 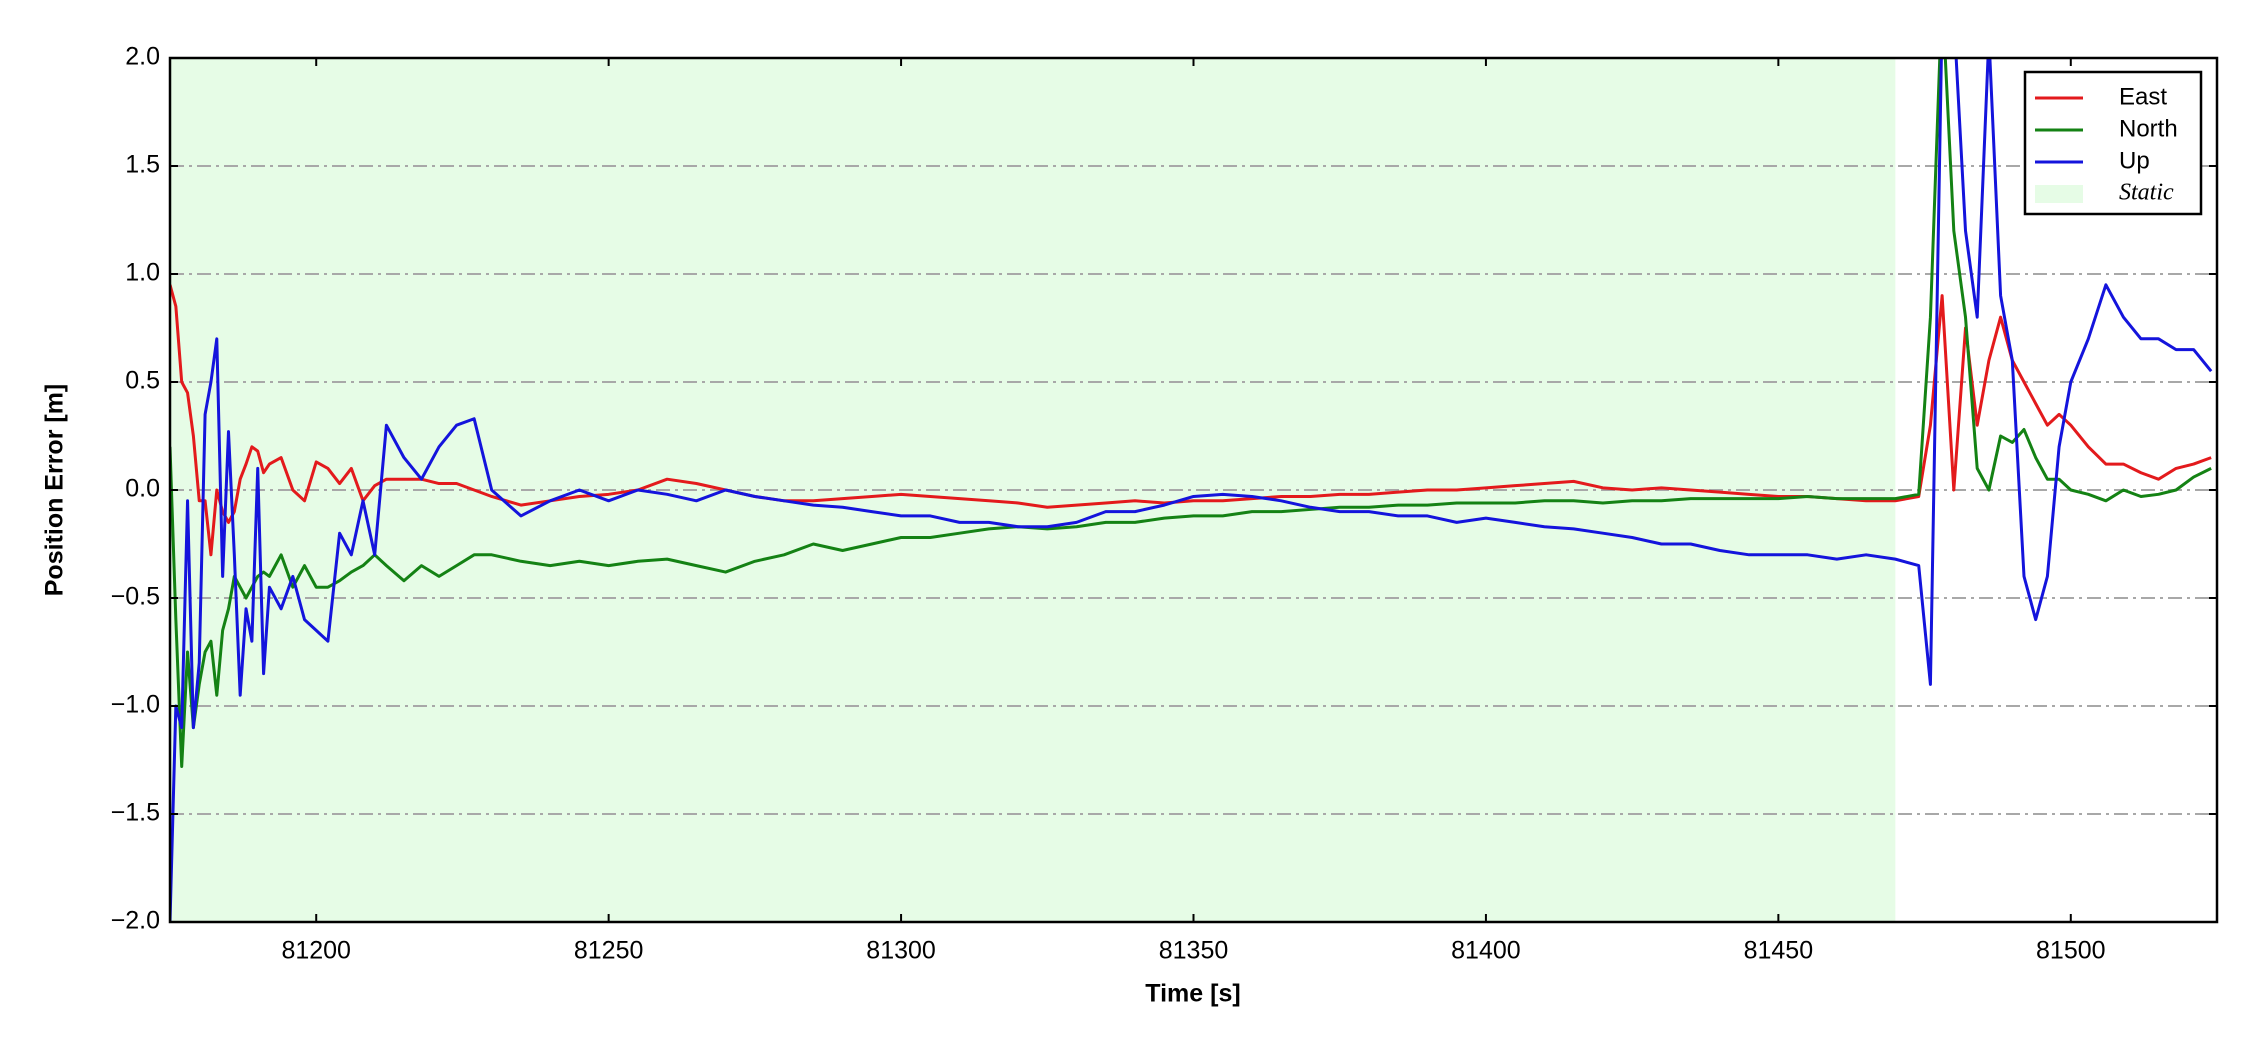 What do you see at coordinates (2143, 96) in the screenshot?
I see `legend-label: East` at bounding box center [2143, 96].